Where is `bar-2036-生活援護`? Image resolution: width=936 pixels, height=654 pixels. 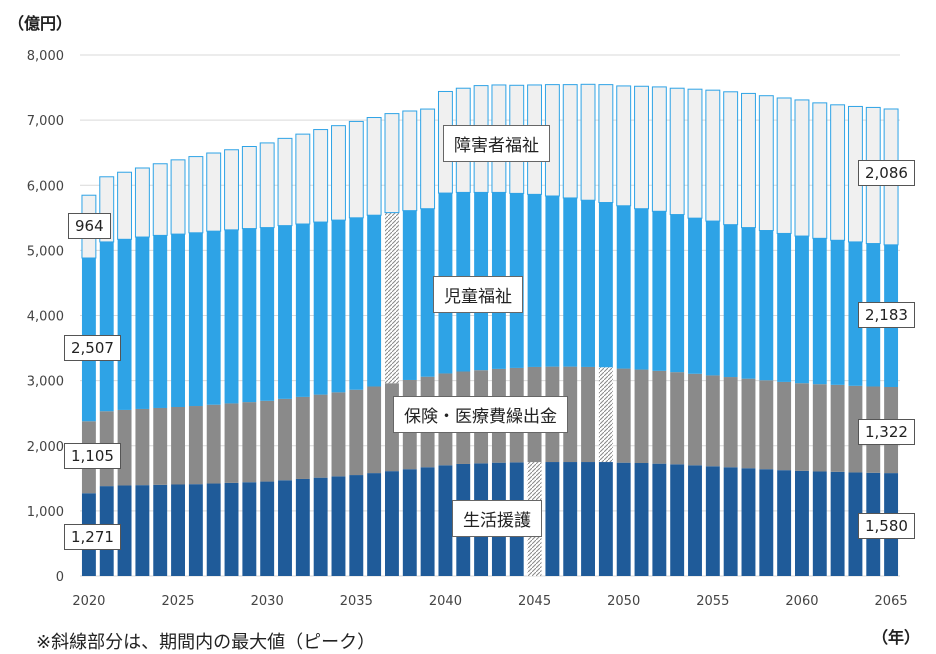 bar-2036-生活援護 is located at coordinates (374, 524).